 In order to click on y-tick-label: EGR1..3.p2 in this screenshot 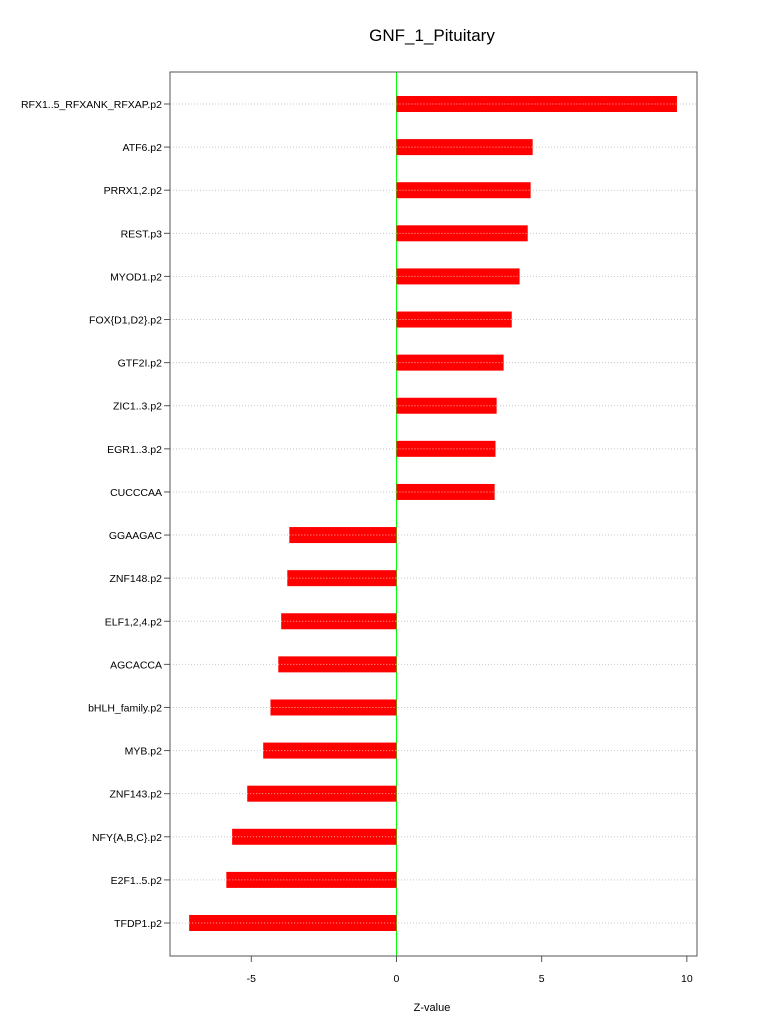, I will do `click(134, 450)`.